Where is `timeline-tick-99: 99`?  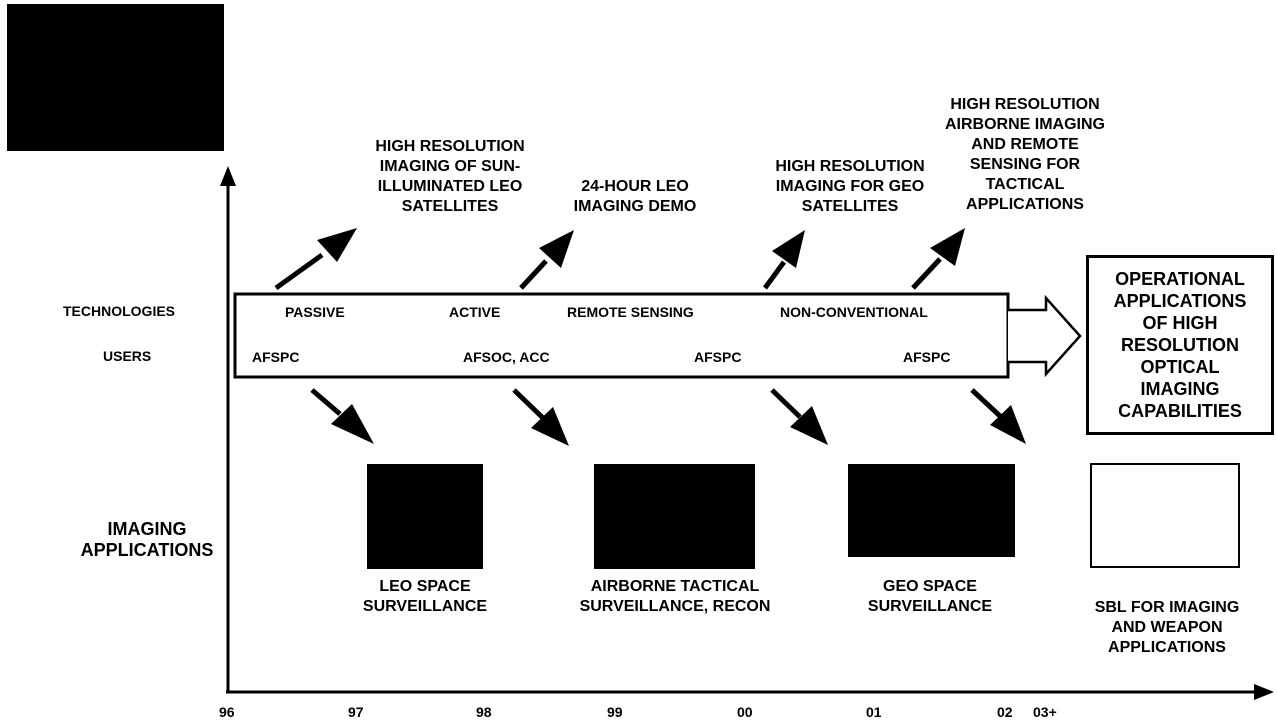 timeline-tick-99: 99 is located at coordinates (615, 712).